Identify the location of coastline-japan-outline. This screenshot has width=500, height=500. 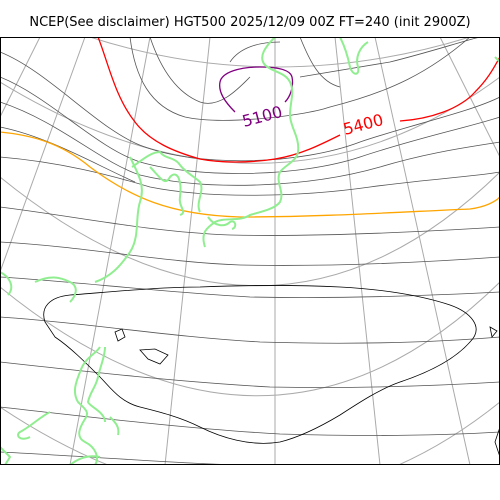
(96, 384).